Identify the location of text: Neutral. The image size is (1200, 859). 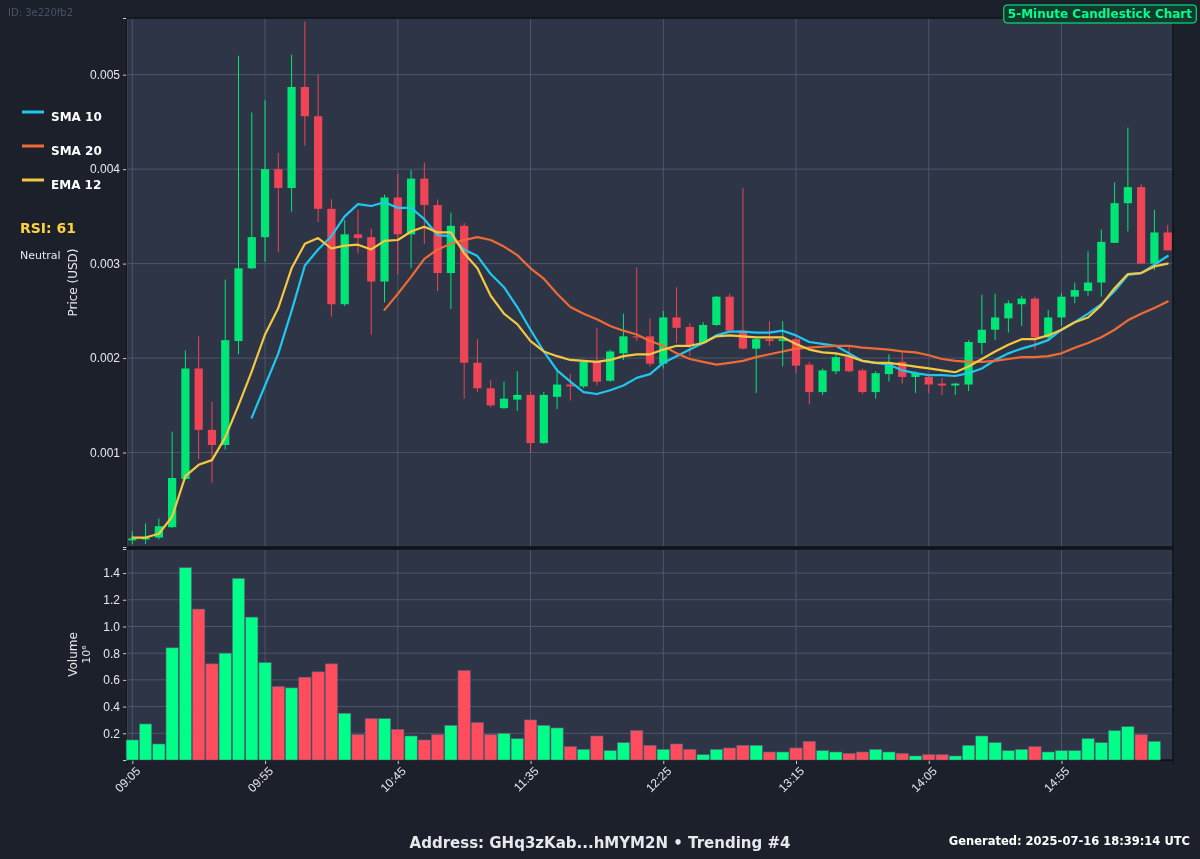
(40, 255).